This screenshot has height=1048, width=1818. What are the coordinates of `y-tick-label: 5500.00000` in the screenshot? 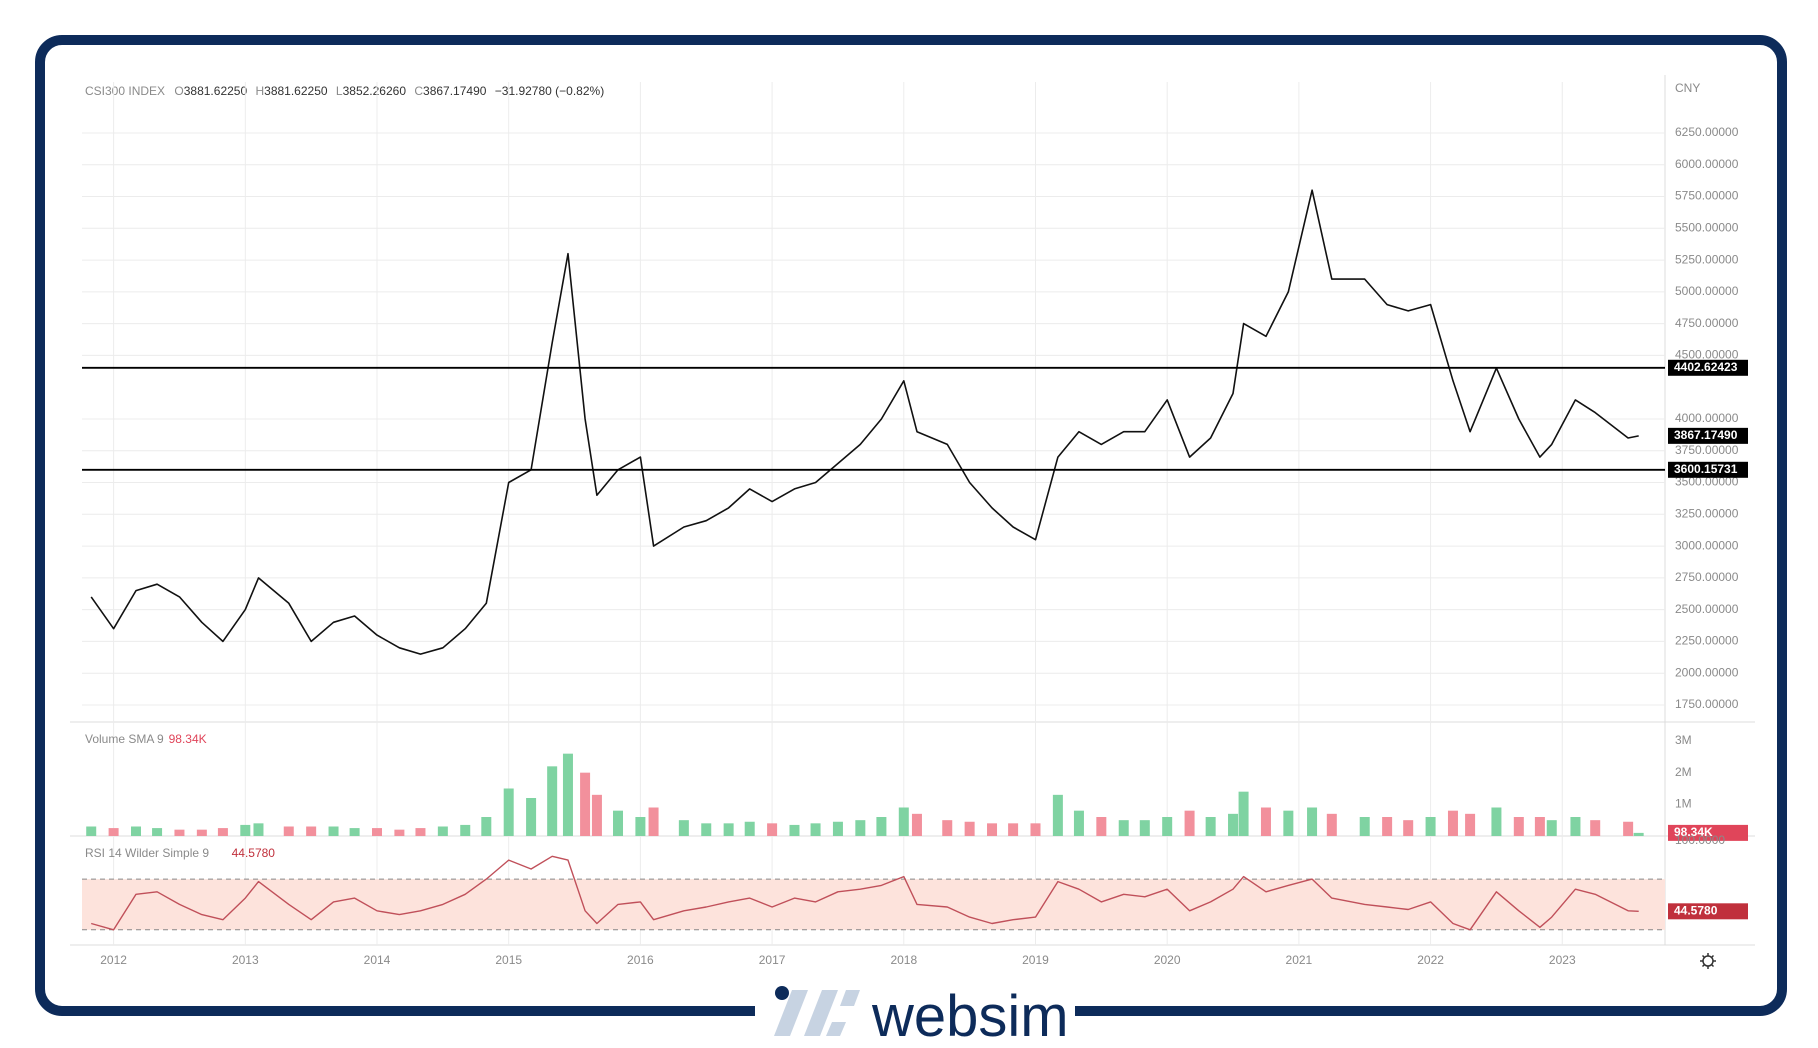 It's located at (1707, 227).